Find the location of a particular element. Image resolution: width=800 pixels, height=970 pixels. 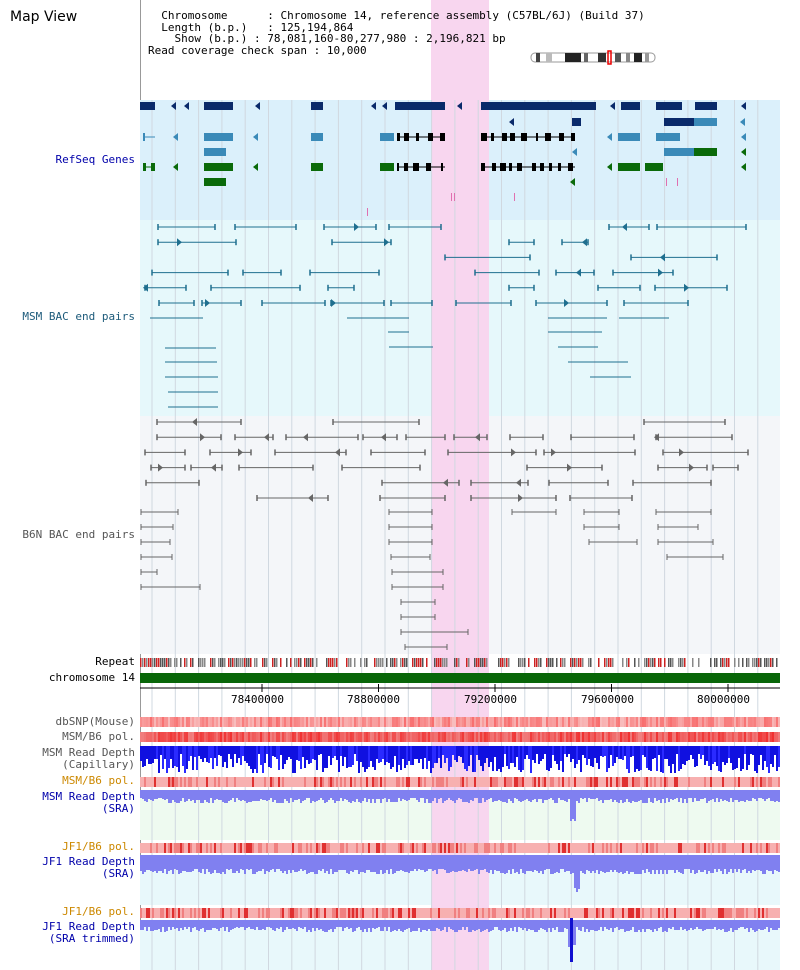

refseq-gene-exon is located at coordinates (483, 167).